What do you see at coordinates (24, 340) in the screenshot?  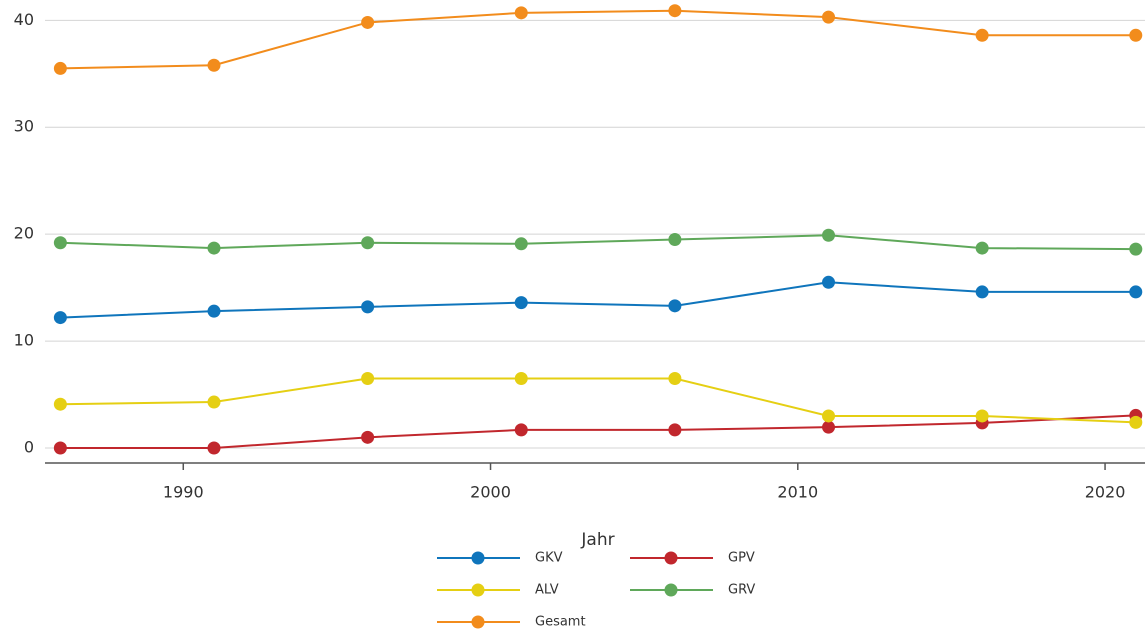 I see `y-tick-label: 10` at bounding box center [24, 340].